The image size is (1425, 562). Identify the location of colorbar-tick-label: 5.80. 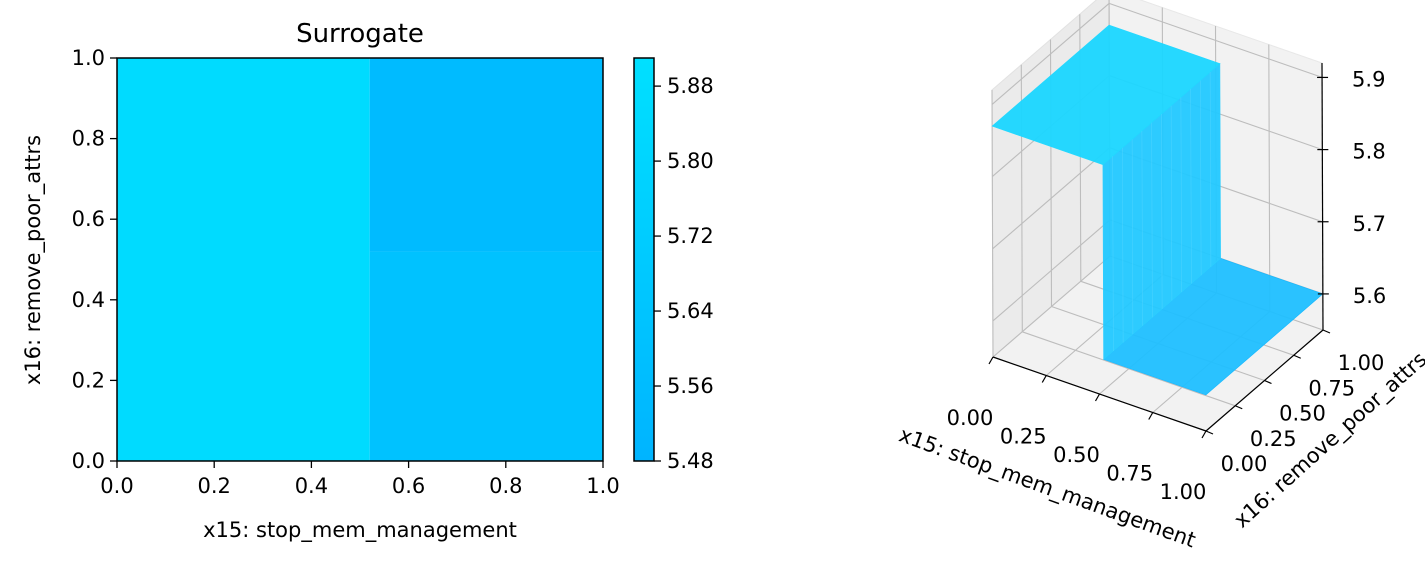
(690, 161).